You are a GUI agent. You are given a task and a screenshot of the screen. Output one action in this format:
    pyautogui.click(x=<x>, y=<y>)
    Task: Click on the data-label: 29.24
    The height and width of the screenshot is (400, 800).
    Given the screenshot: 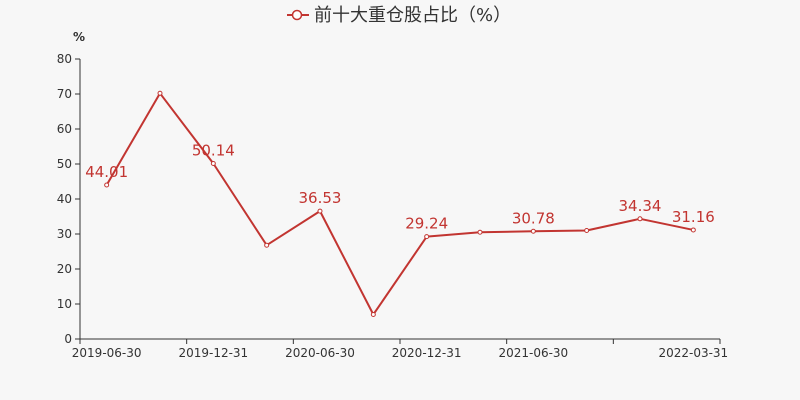 What is the action you would take?
    pyautogui.click(x=426, y=224)
    